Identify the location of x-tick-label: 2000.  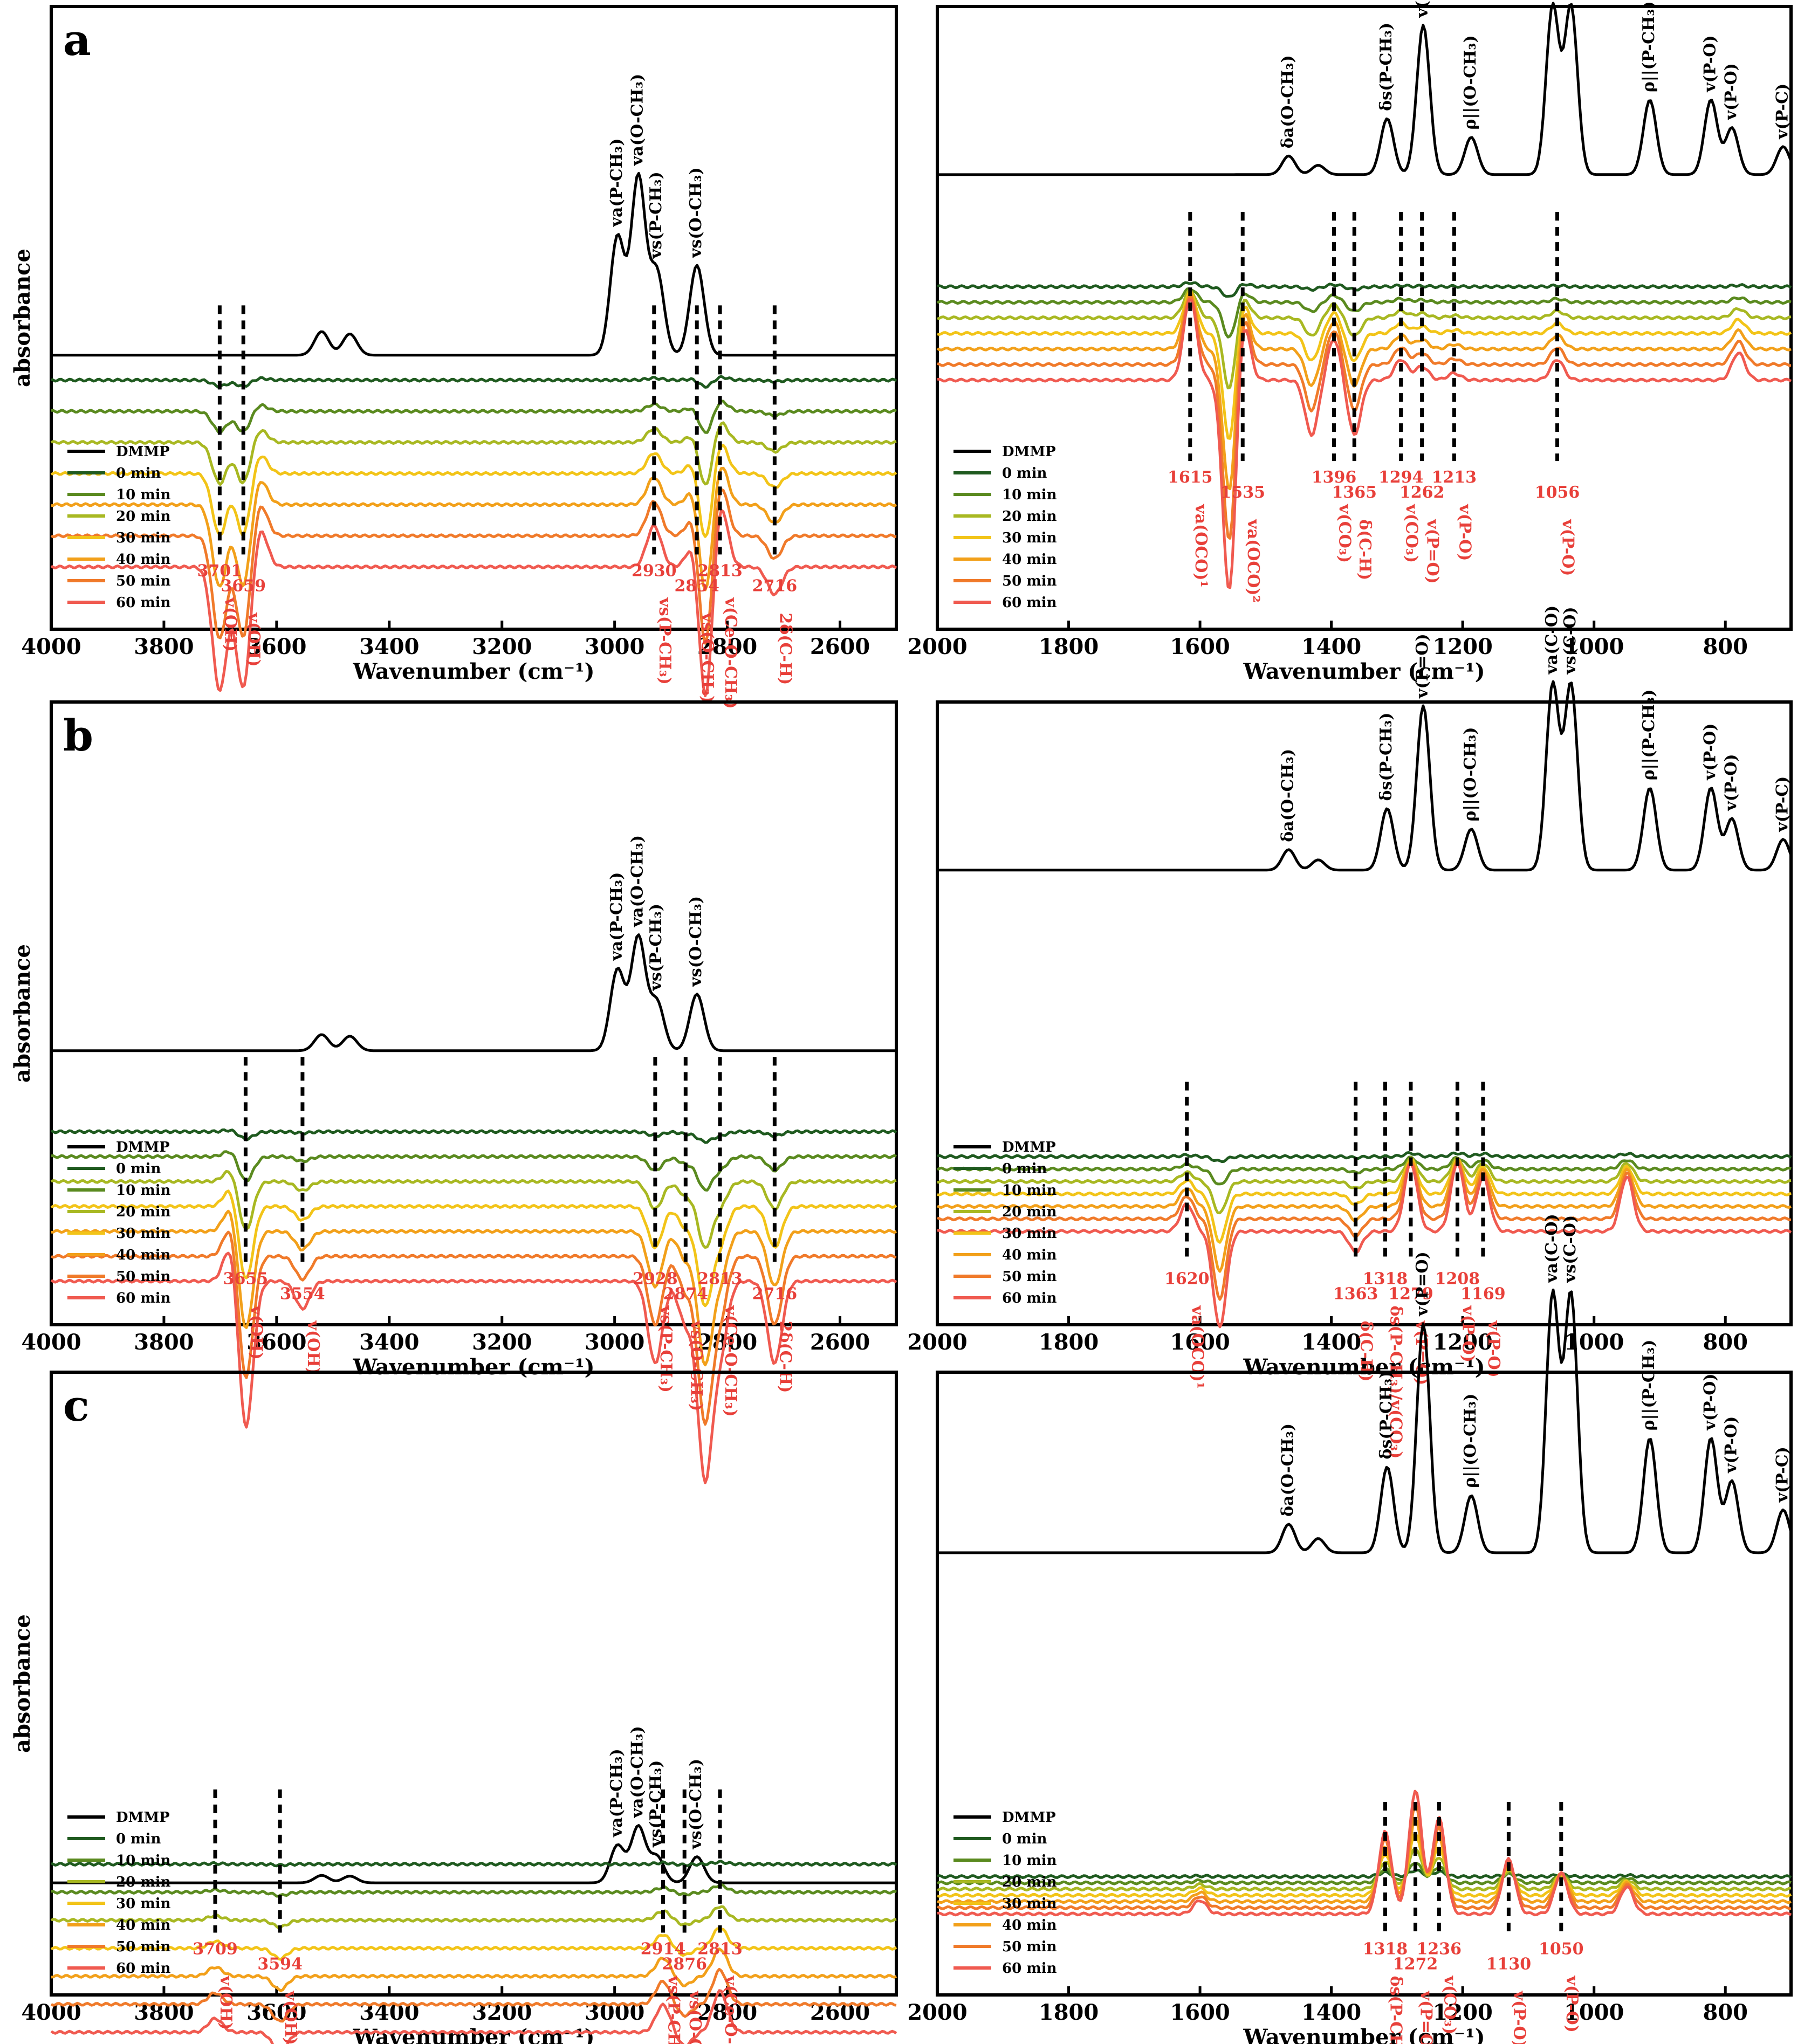
(937, 646).